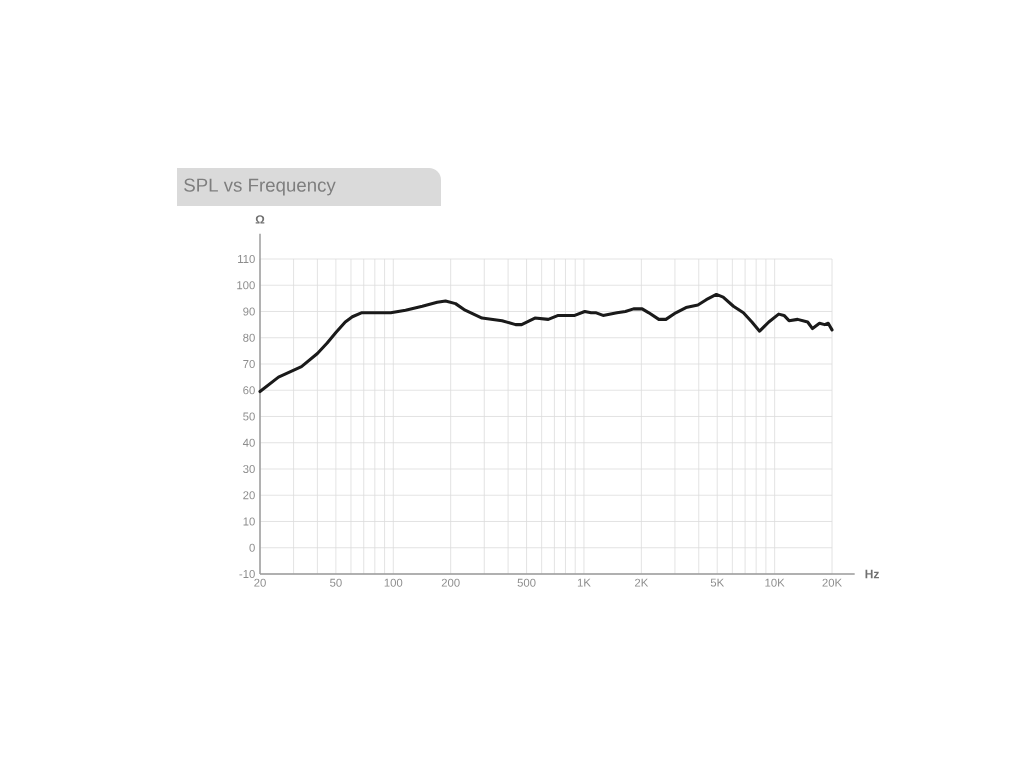  What do you see at coordinates (260, 187) in the screenshot?
I see `chart-title: SPL vs Frequency` at bounding box center [260, 187].